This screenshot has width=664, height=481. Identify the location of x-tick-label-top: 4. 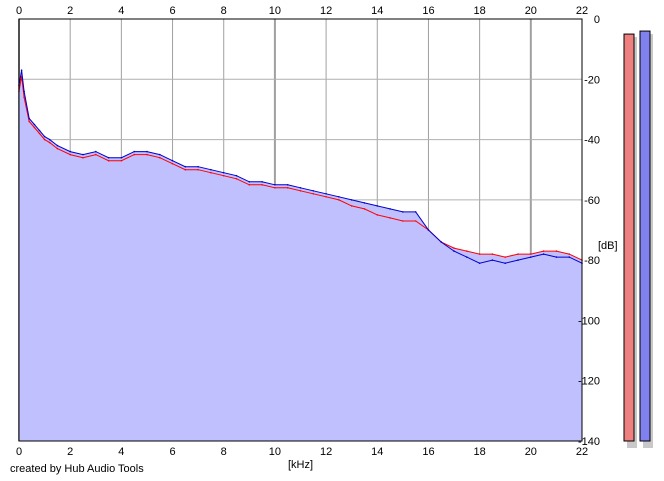
(121, 11).